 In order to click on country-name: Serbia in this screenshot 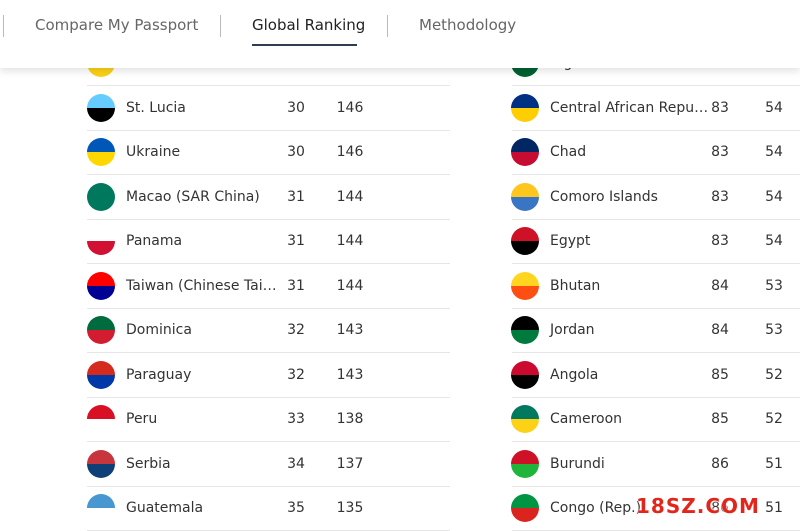, I will do `click(148, 463)`.